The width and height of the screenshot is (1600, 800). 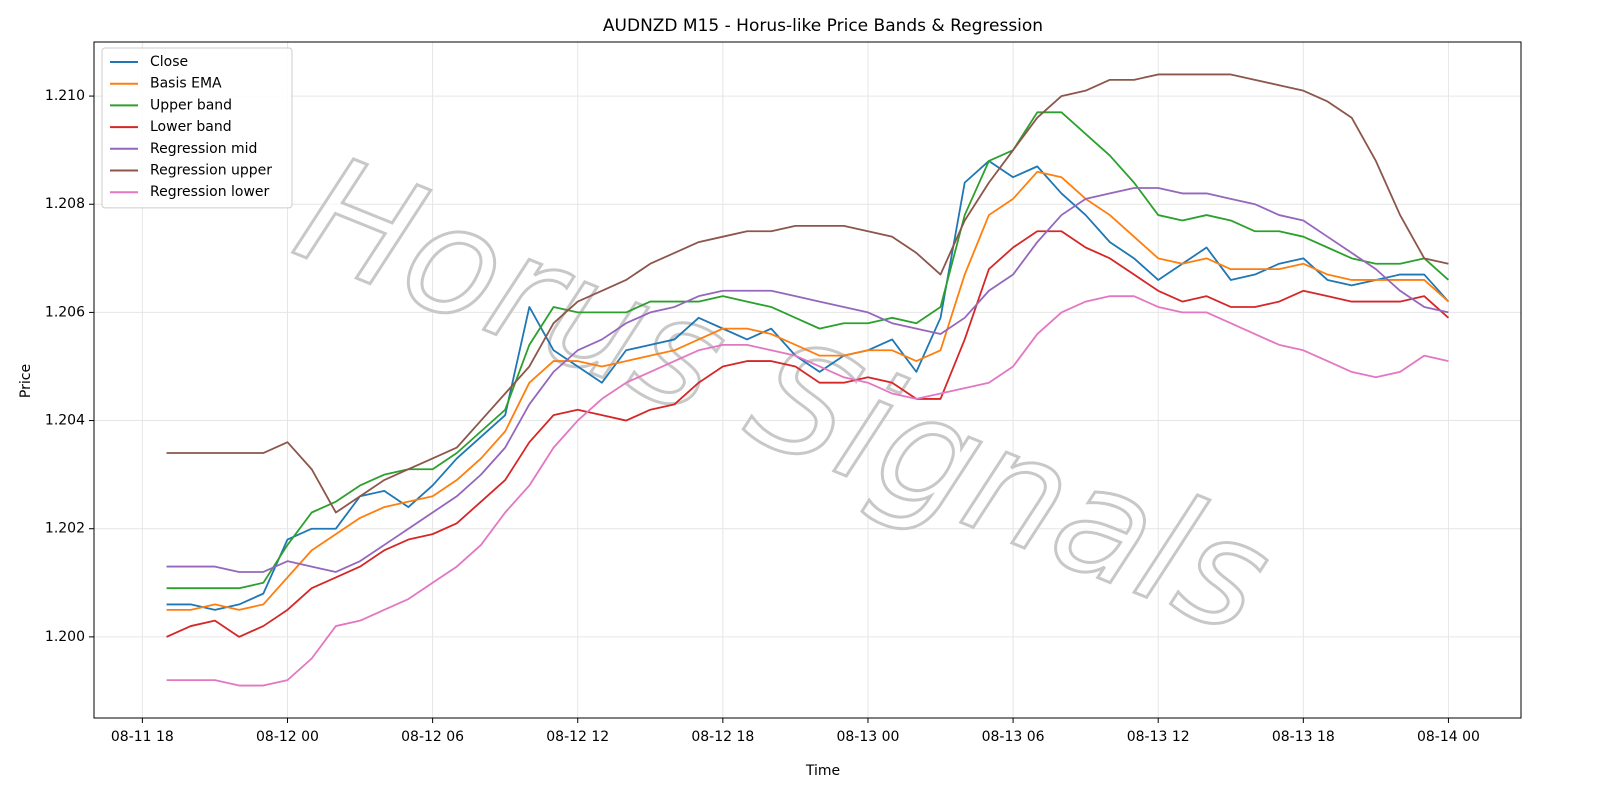 I want to click on legend-label: Regression lower, so click(x=210, y=192).